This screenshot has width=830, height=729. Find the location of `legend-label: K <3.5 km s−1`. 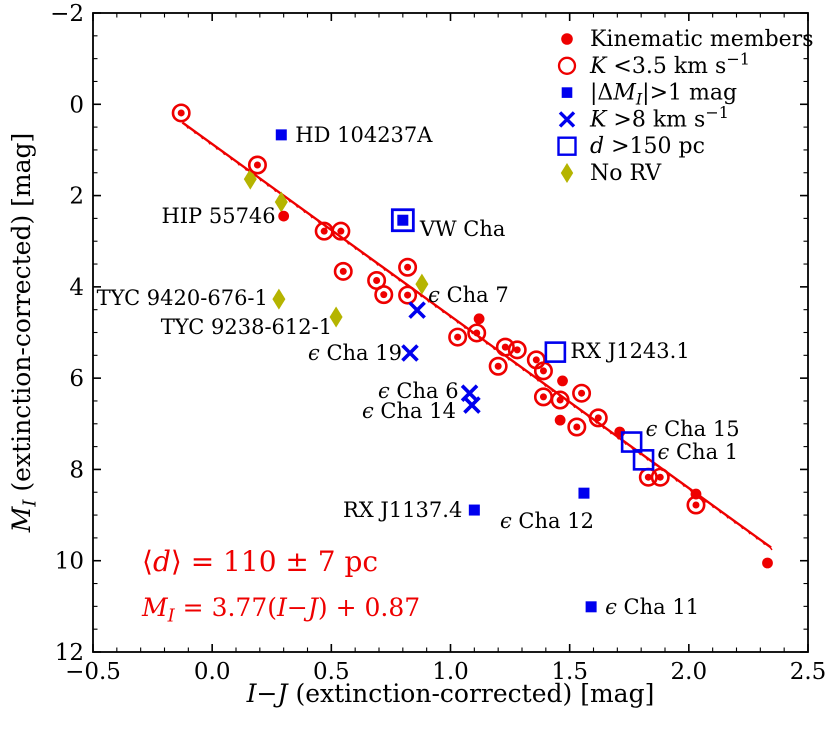

legend-label: K <3.5 km s−1 is located at coordinates (669, 63).